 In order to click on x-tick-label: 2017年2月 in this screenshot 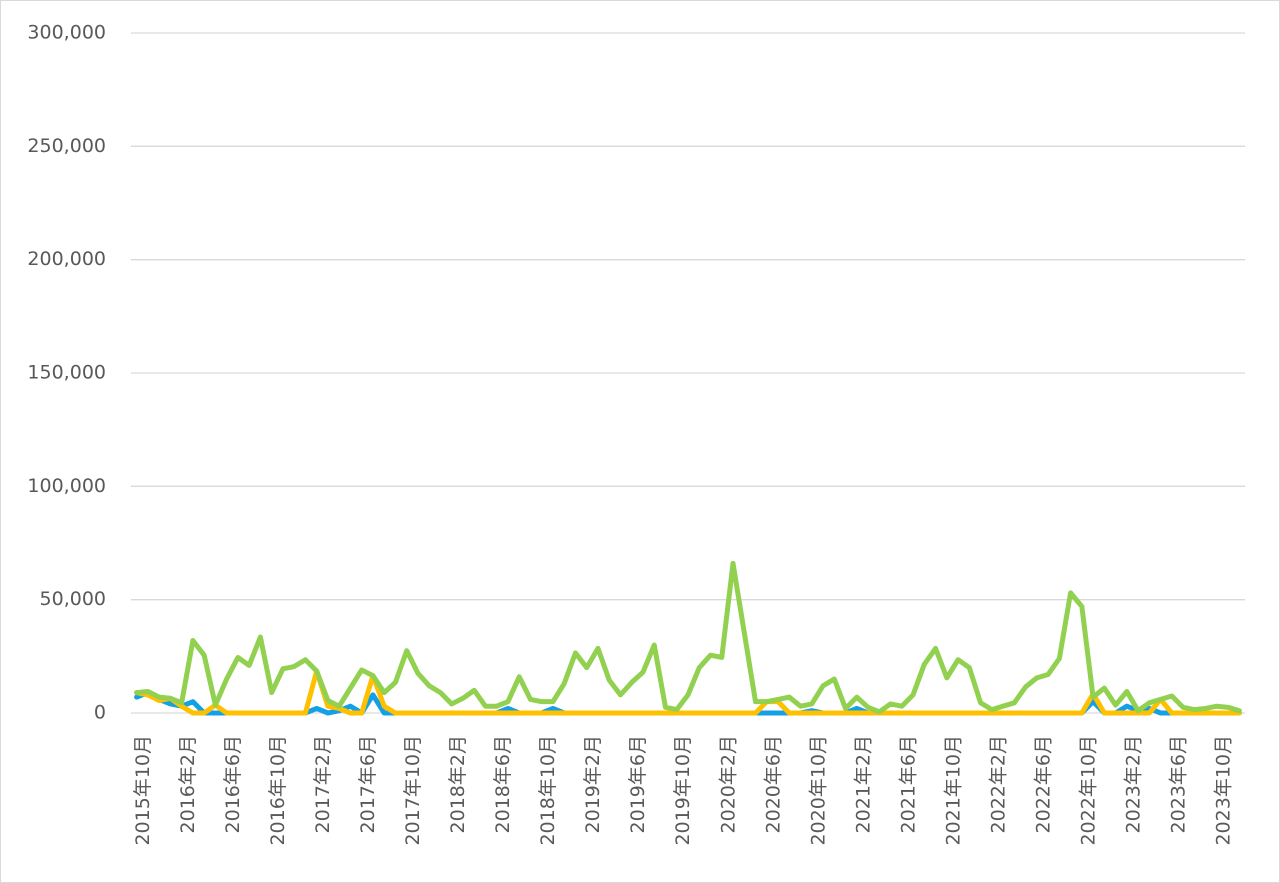, I will do `click(323, 784)`.